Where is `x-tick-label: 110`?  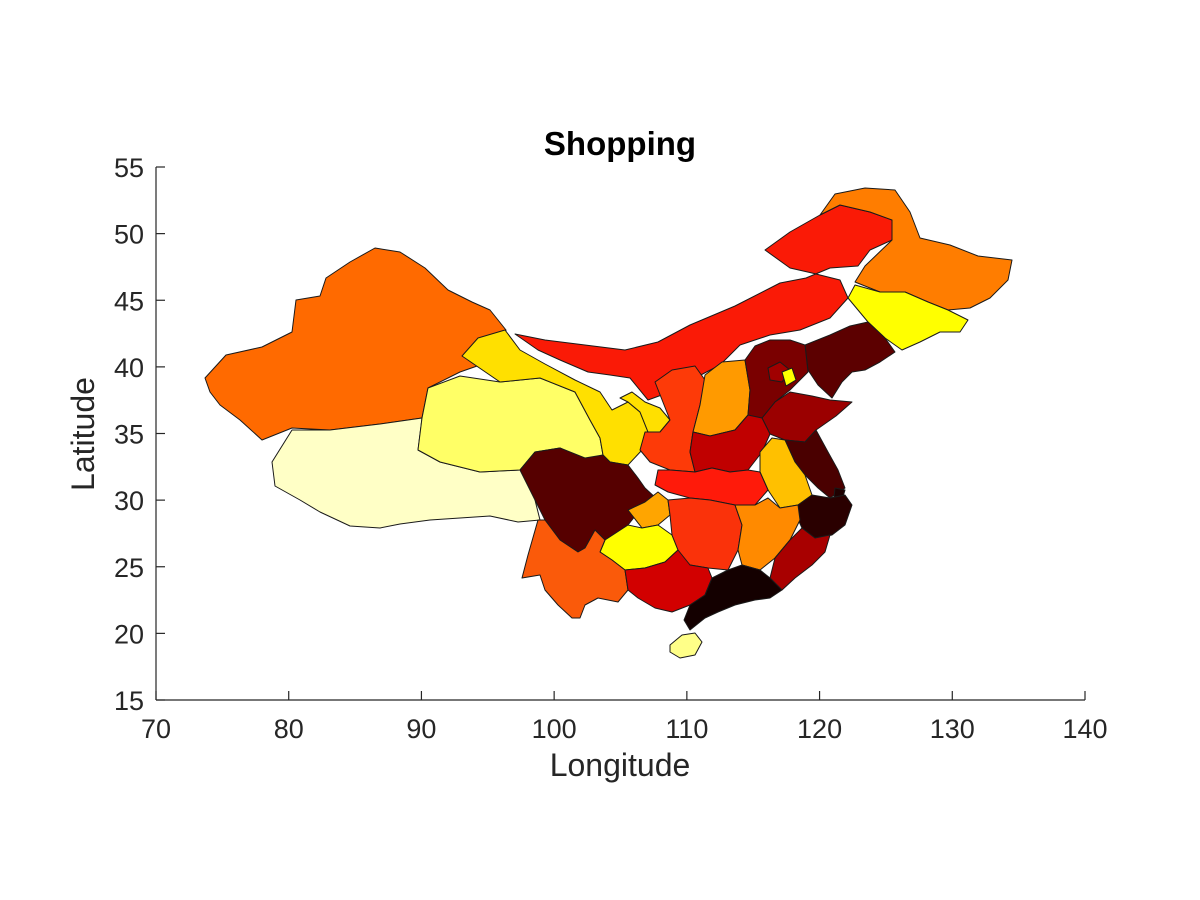 x-tick-label: 110 is located at coordinates (686, 729).